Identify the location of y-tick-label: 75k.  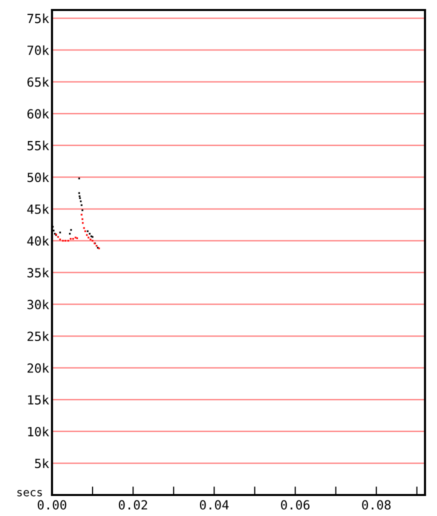
(38, 19).